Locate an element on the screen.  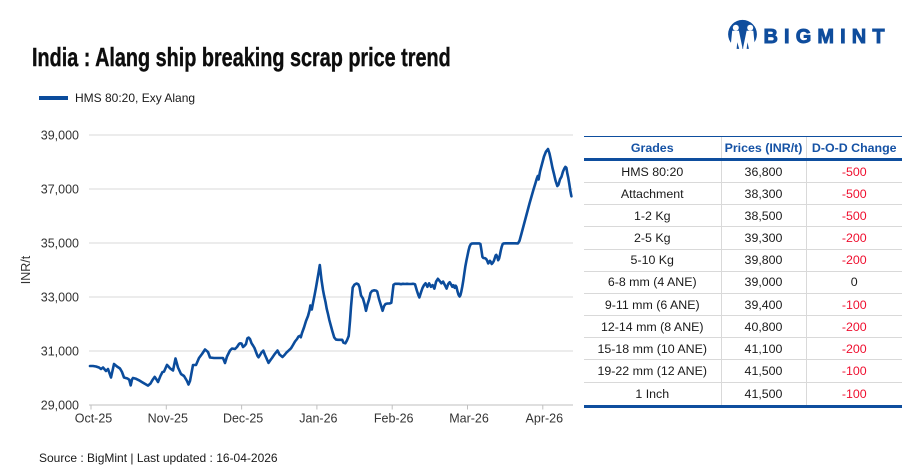
svg-text: 31,000 is located at coordinates (60, 352).